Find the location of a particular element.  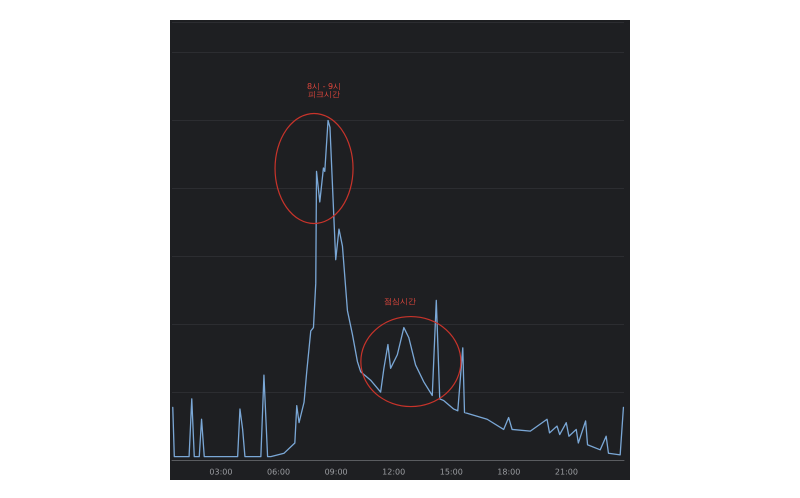

x-tick-label: 03:00 is located at coordinates (220, 472).